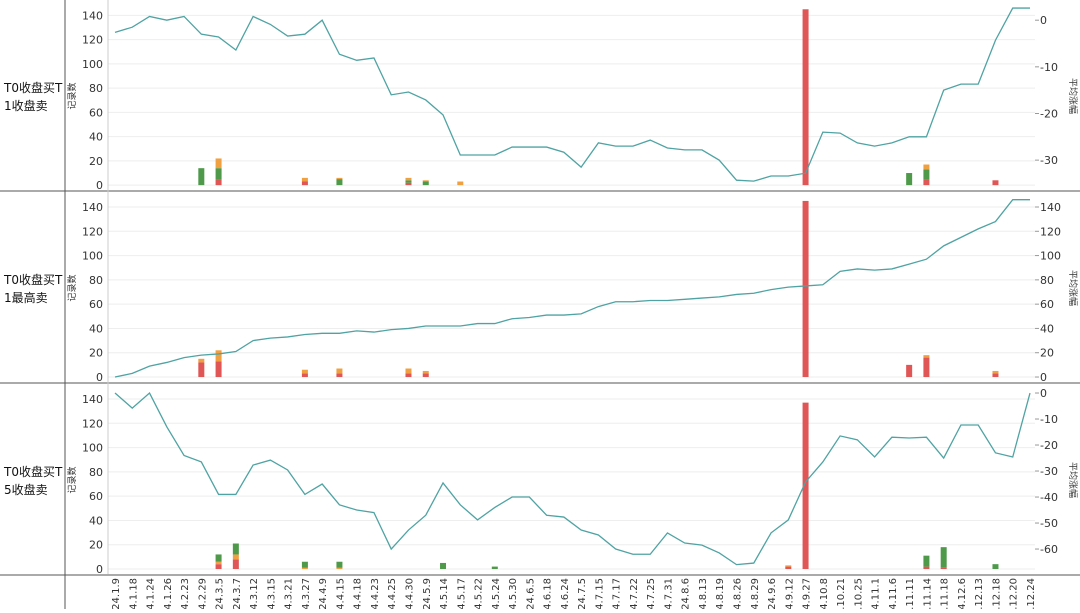  Describe the element at coordinates (271, 593) in the screenshot. I see `x-tick-label: 24.3.15` at that location.